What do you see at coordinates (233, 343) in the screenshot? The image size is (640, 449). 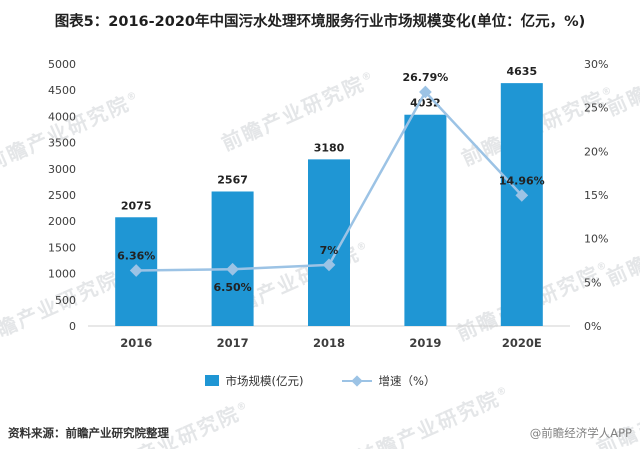 I see `svg-text: 2017` at bounding box center [233, 343].